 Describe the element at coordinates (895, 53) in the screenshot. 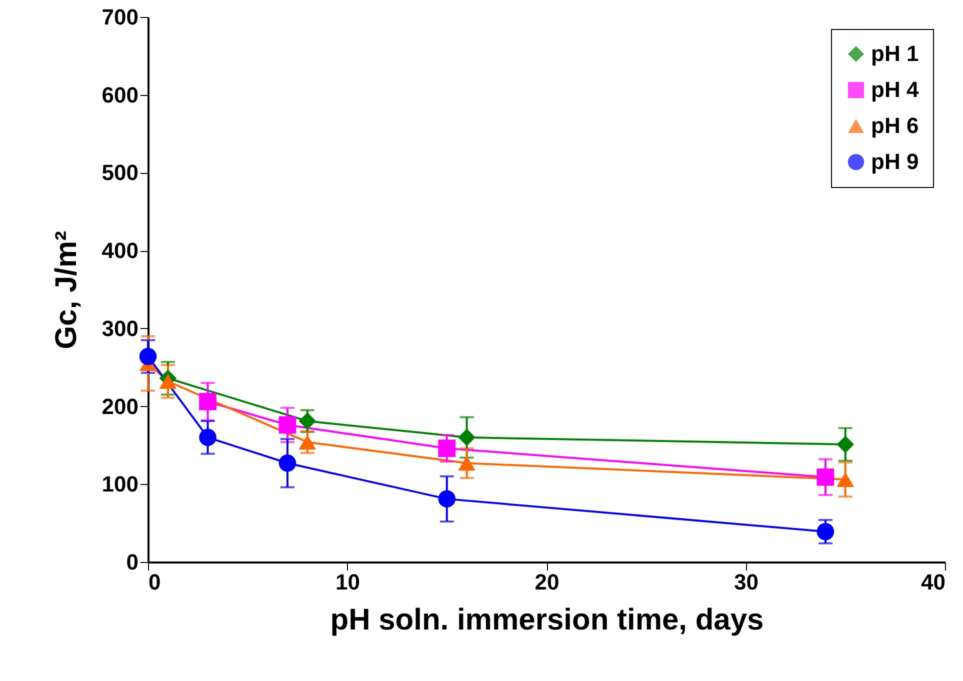

I see `legend-label: pH 1` at that location.